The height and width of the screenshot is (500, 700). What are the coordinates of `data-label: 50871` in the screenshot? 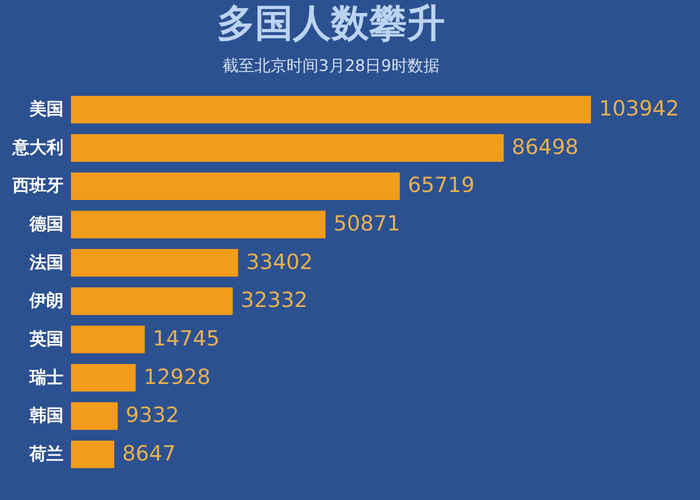 It's located at (366, 224).